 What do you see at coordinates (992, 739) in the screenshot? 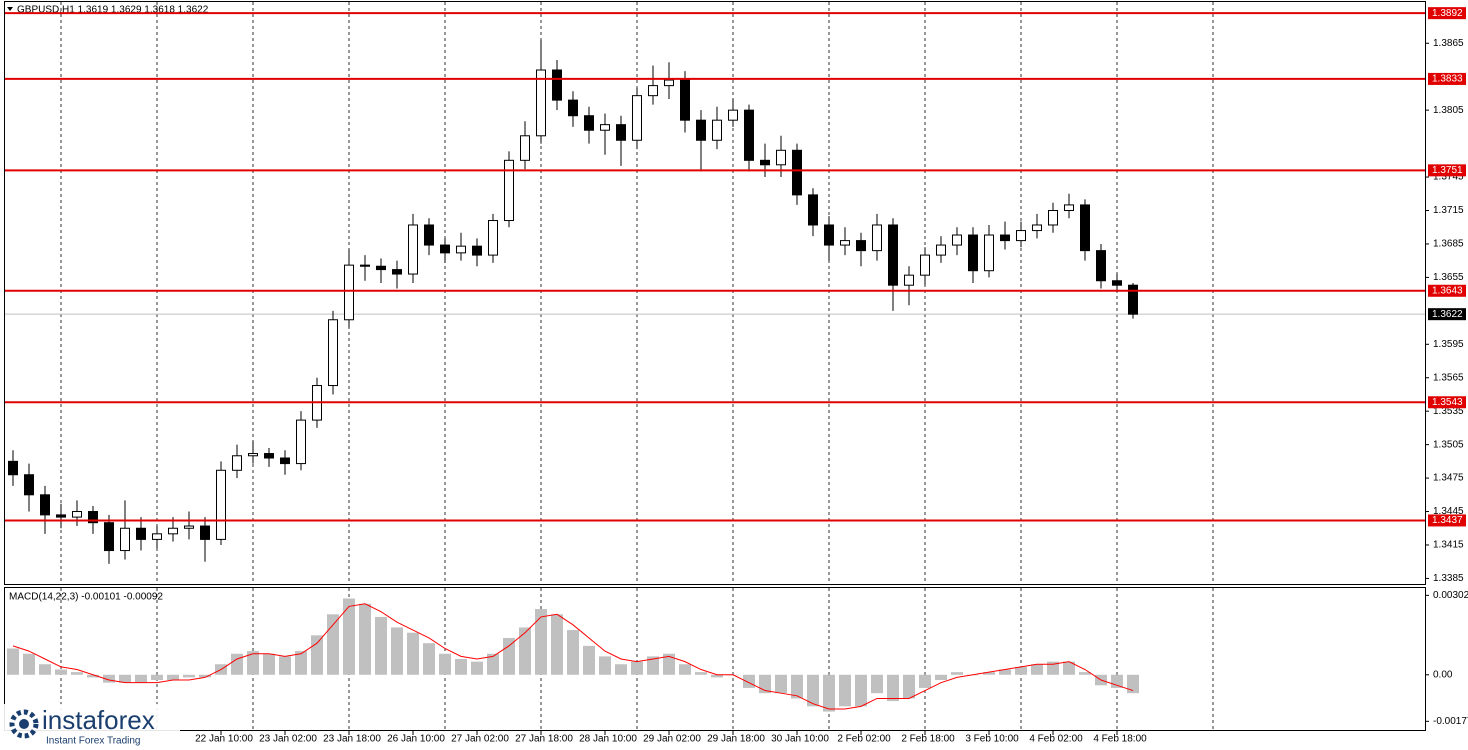
I see `x-tick-label: 3 Feb 10:00` at bounding box center [992, 739].